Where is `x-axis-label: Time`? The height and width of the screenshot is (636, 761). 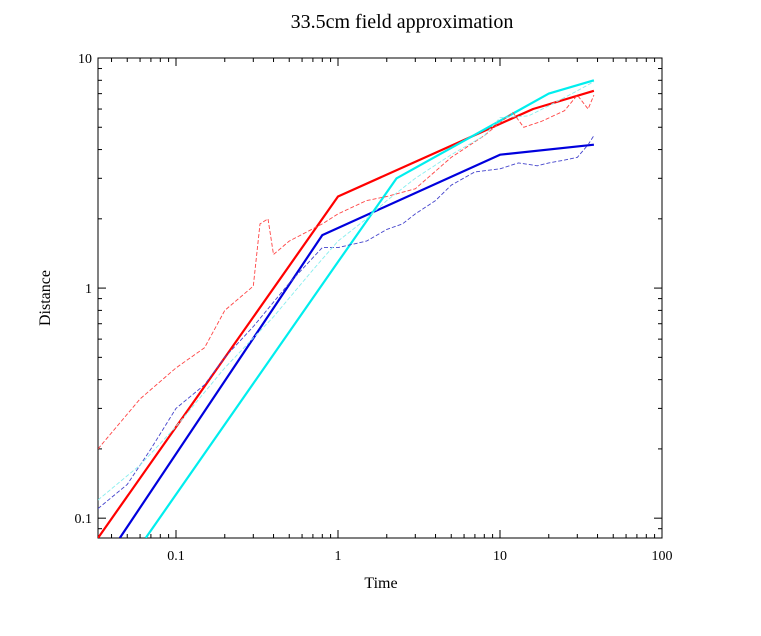 x-axis-label: Time is located at coordinates (380, 583).